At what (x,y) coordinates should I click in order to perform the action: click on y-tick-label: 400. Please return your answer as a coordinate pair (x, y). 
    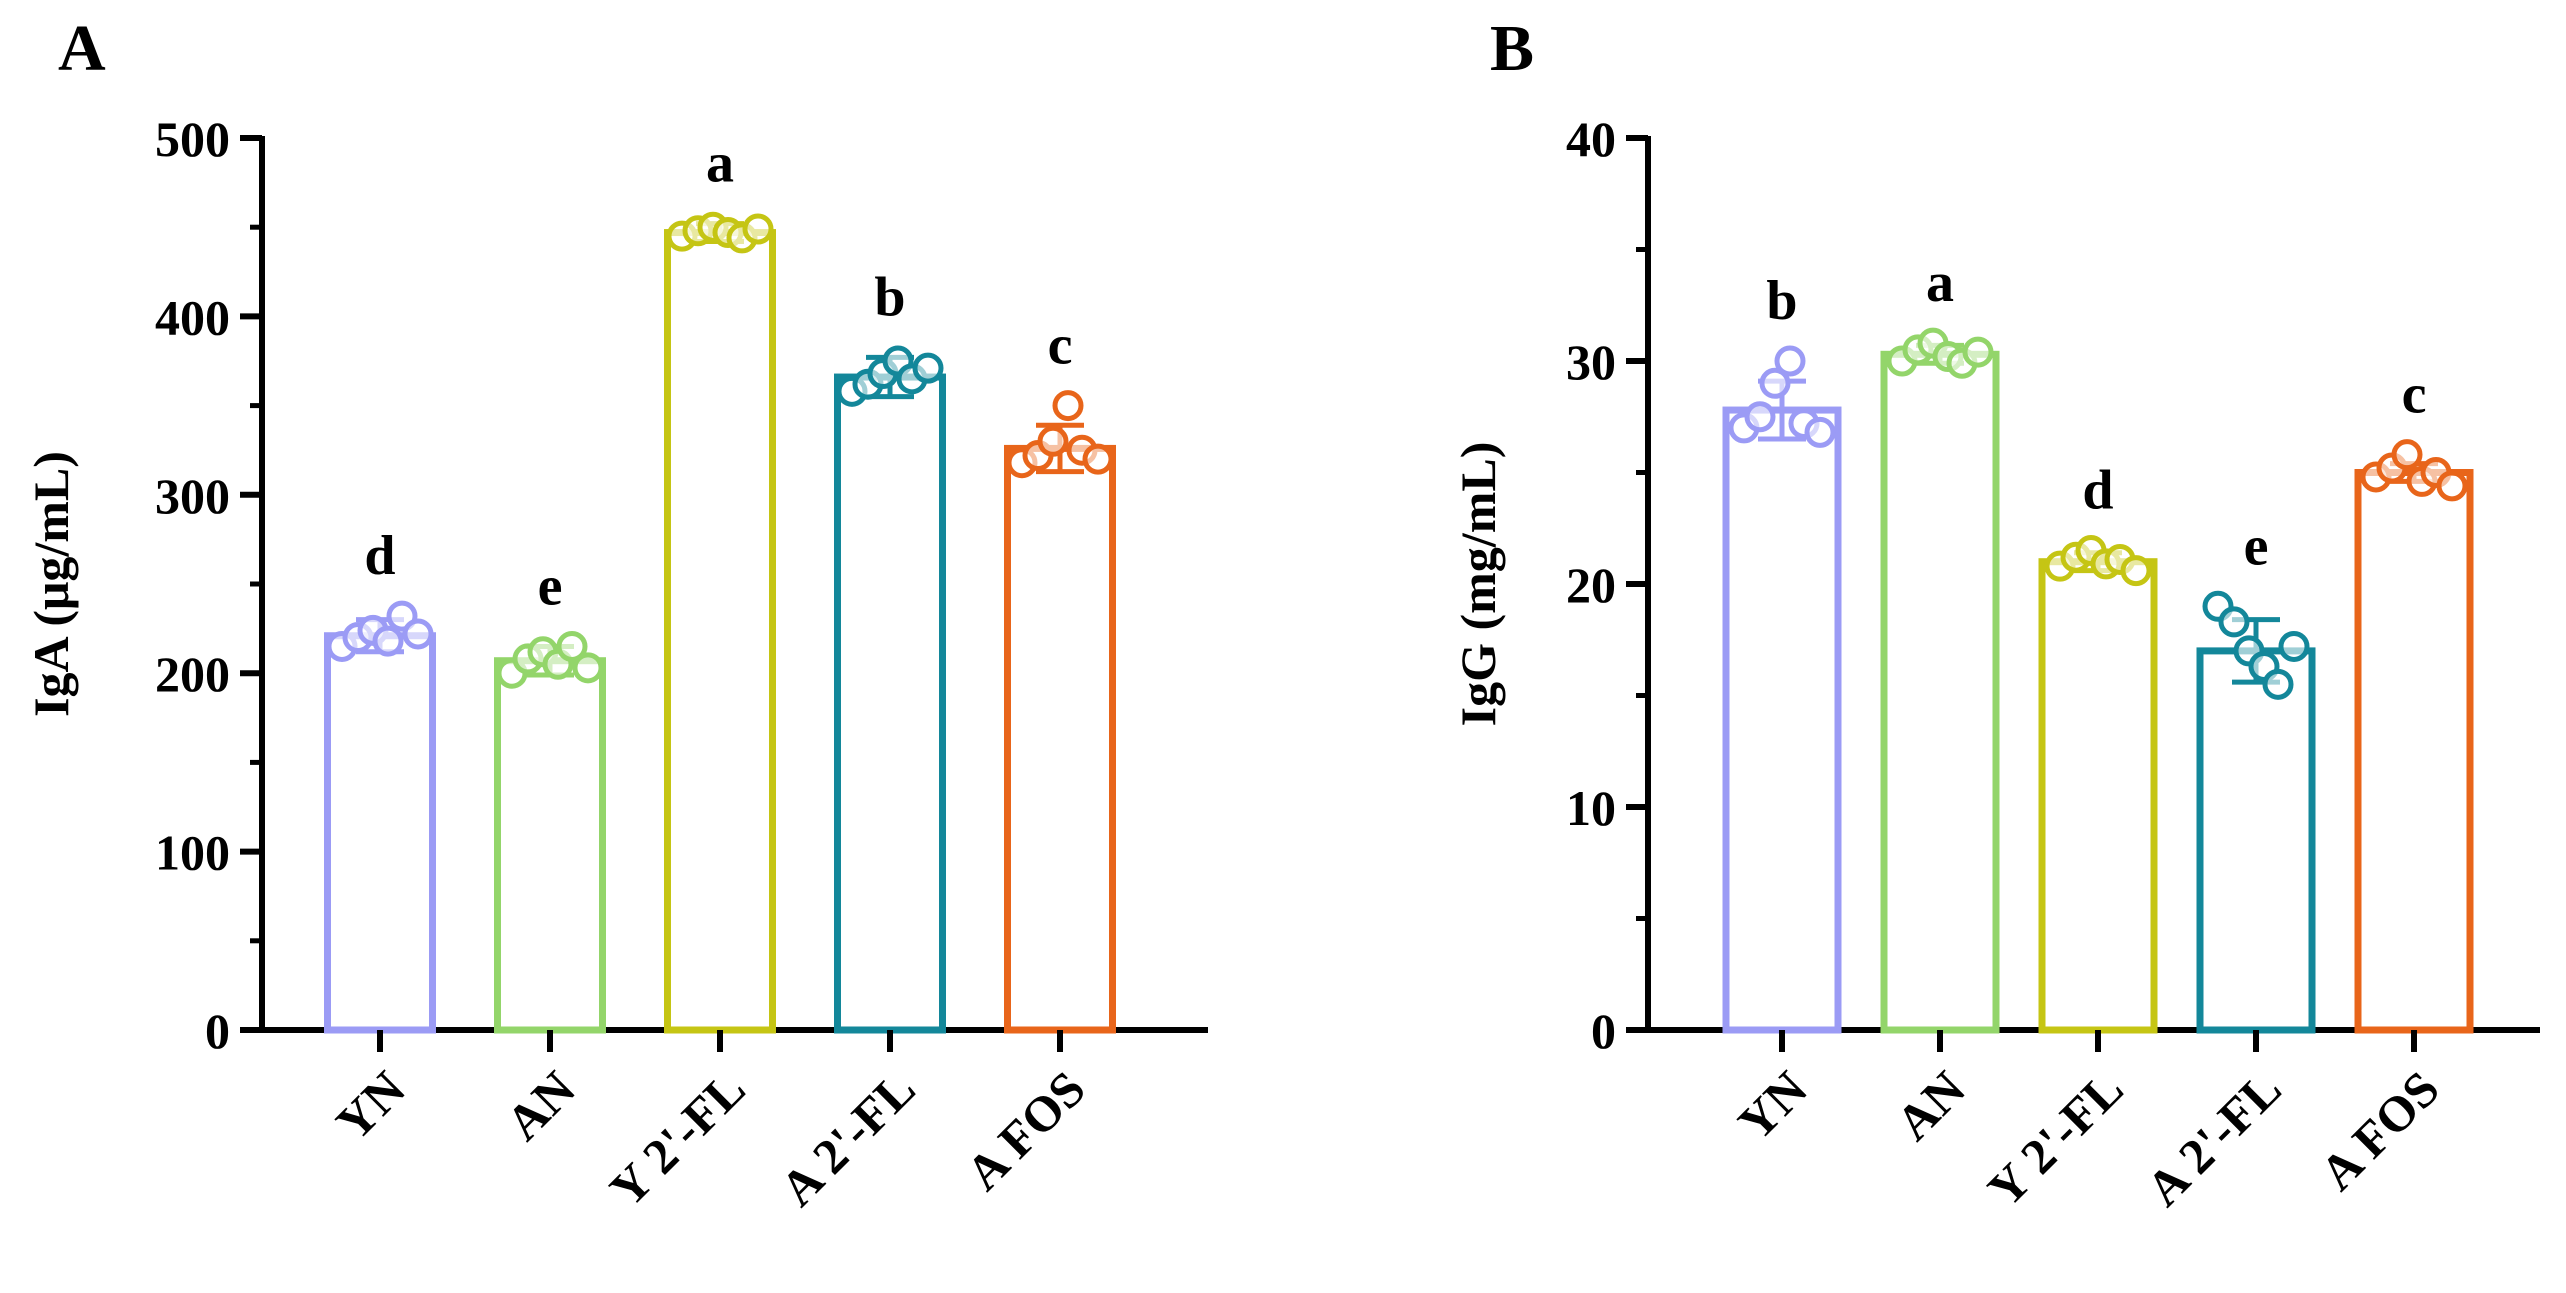
    Looking at the image, I should click on (192, 317).